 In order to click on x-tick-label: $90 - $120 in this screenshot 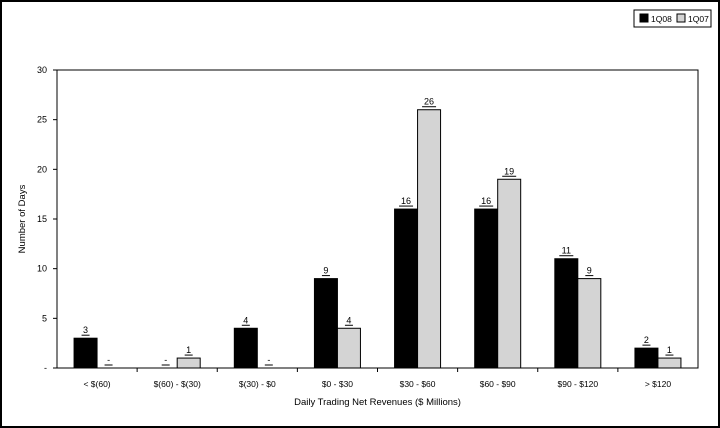, I will do `click(577, 384)`.